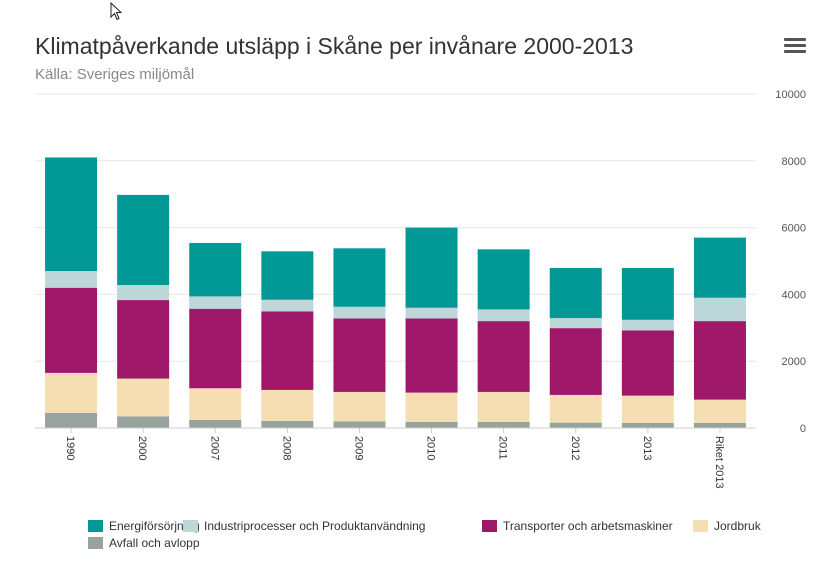 The image size is (822, 576). What do you see at coordinates (795, 47) in the screenshot?
I see `hamburger-menu-icon` at bounding box center [795, 47].